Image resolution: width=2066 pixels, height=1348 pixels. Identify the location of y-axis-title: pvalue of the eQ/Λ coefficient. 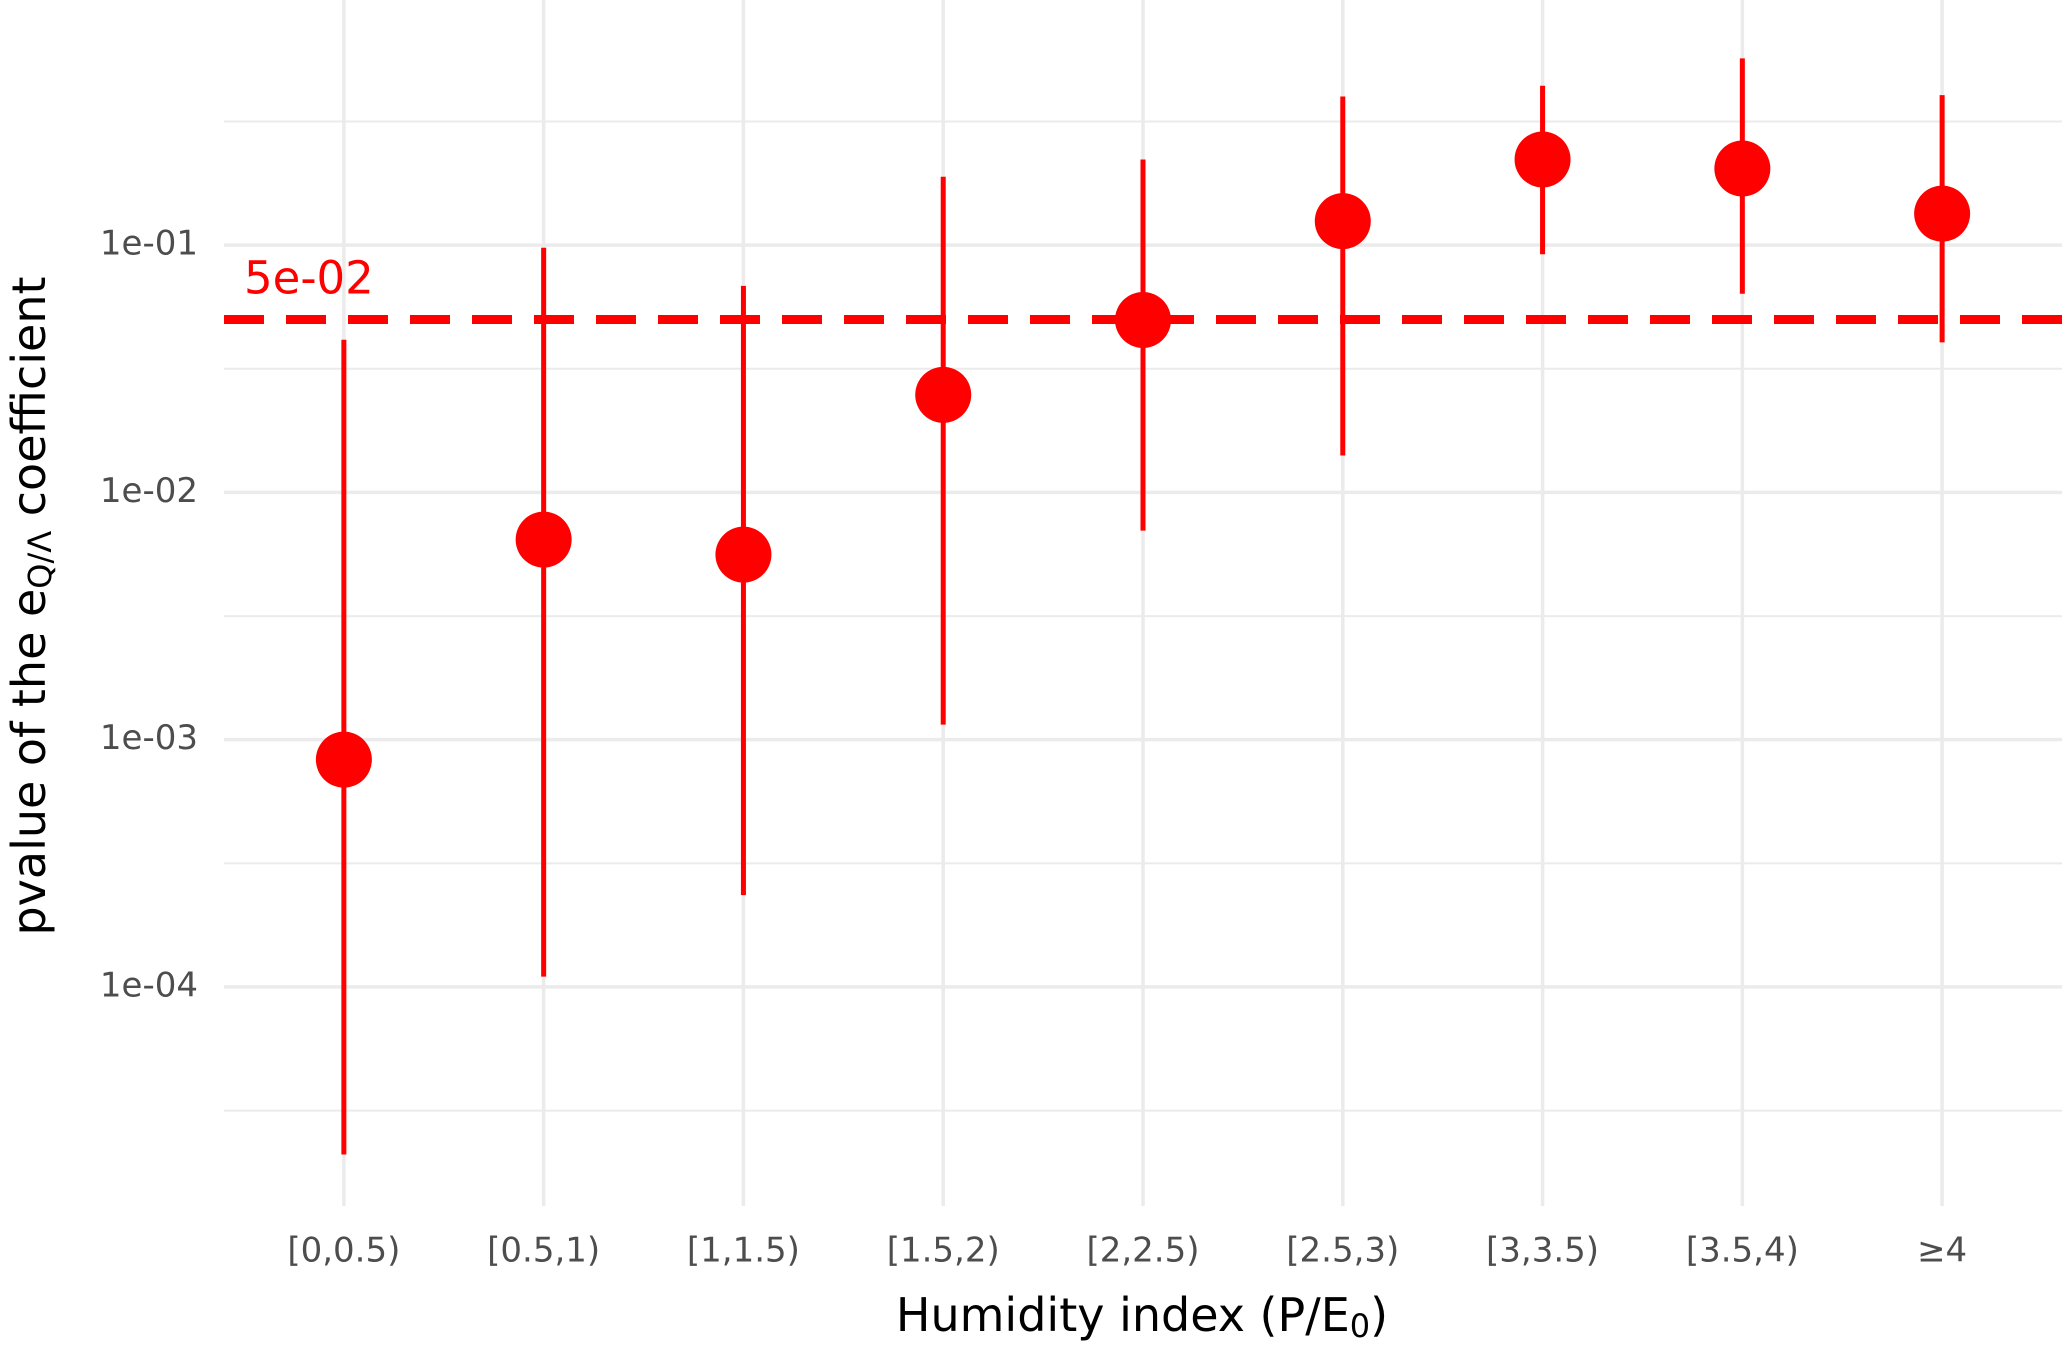
(31, 605).